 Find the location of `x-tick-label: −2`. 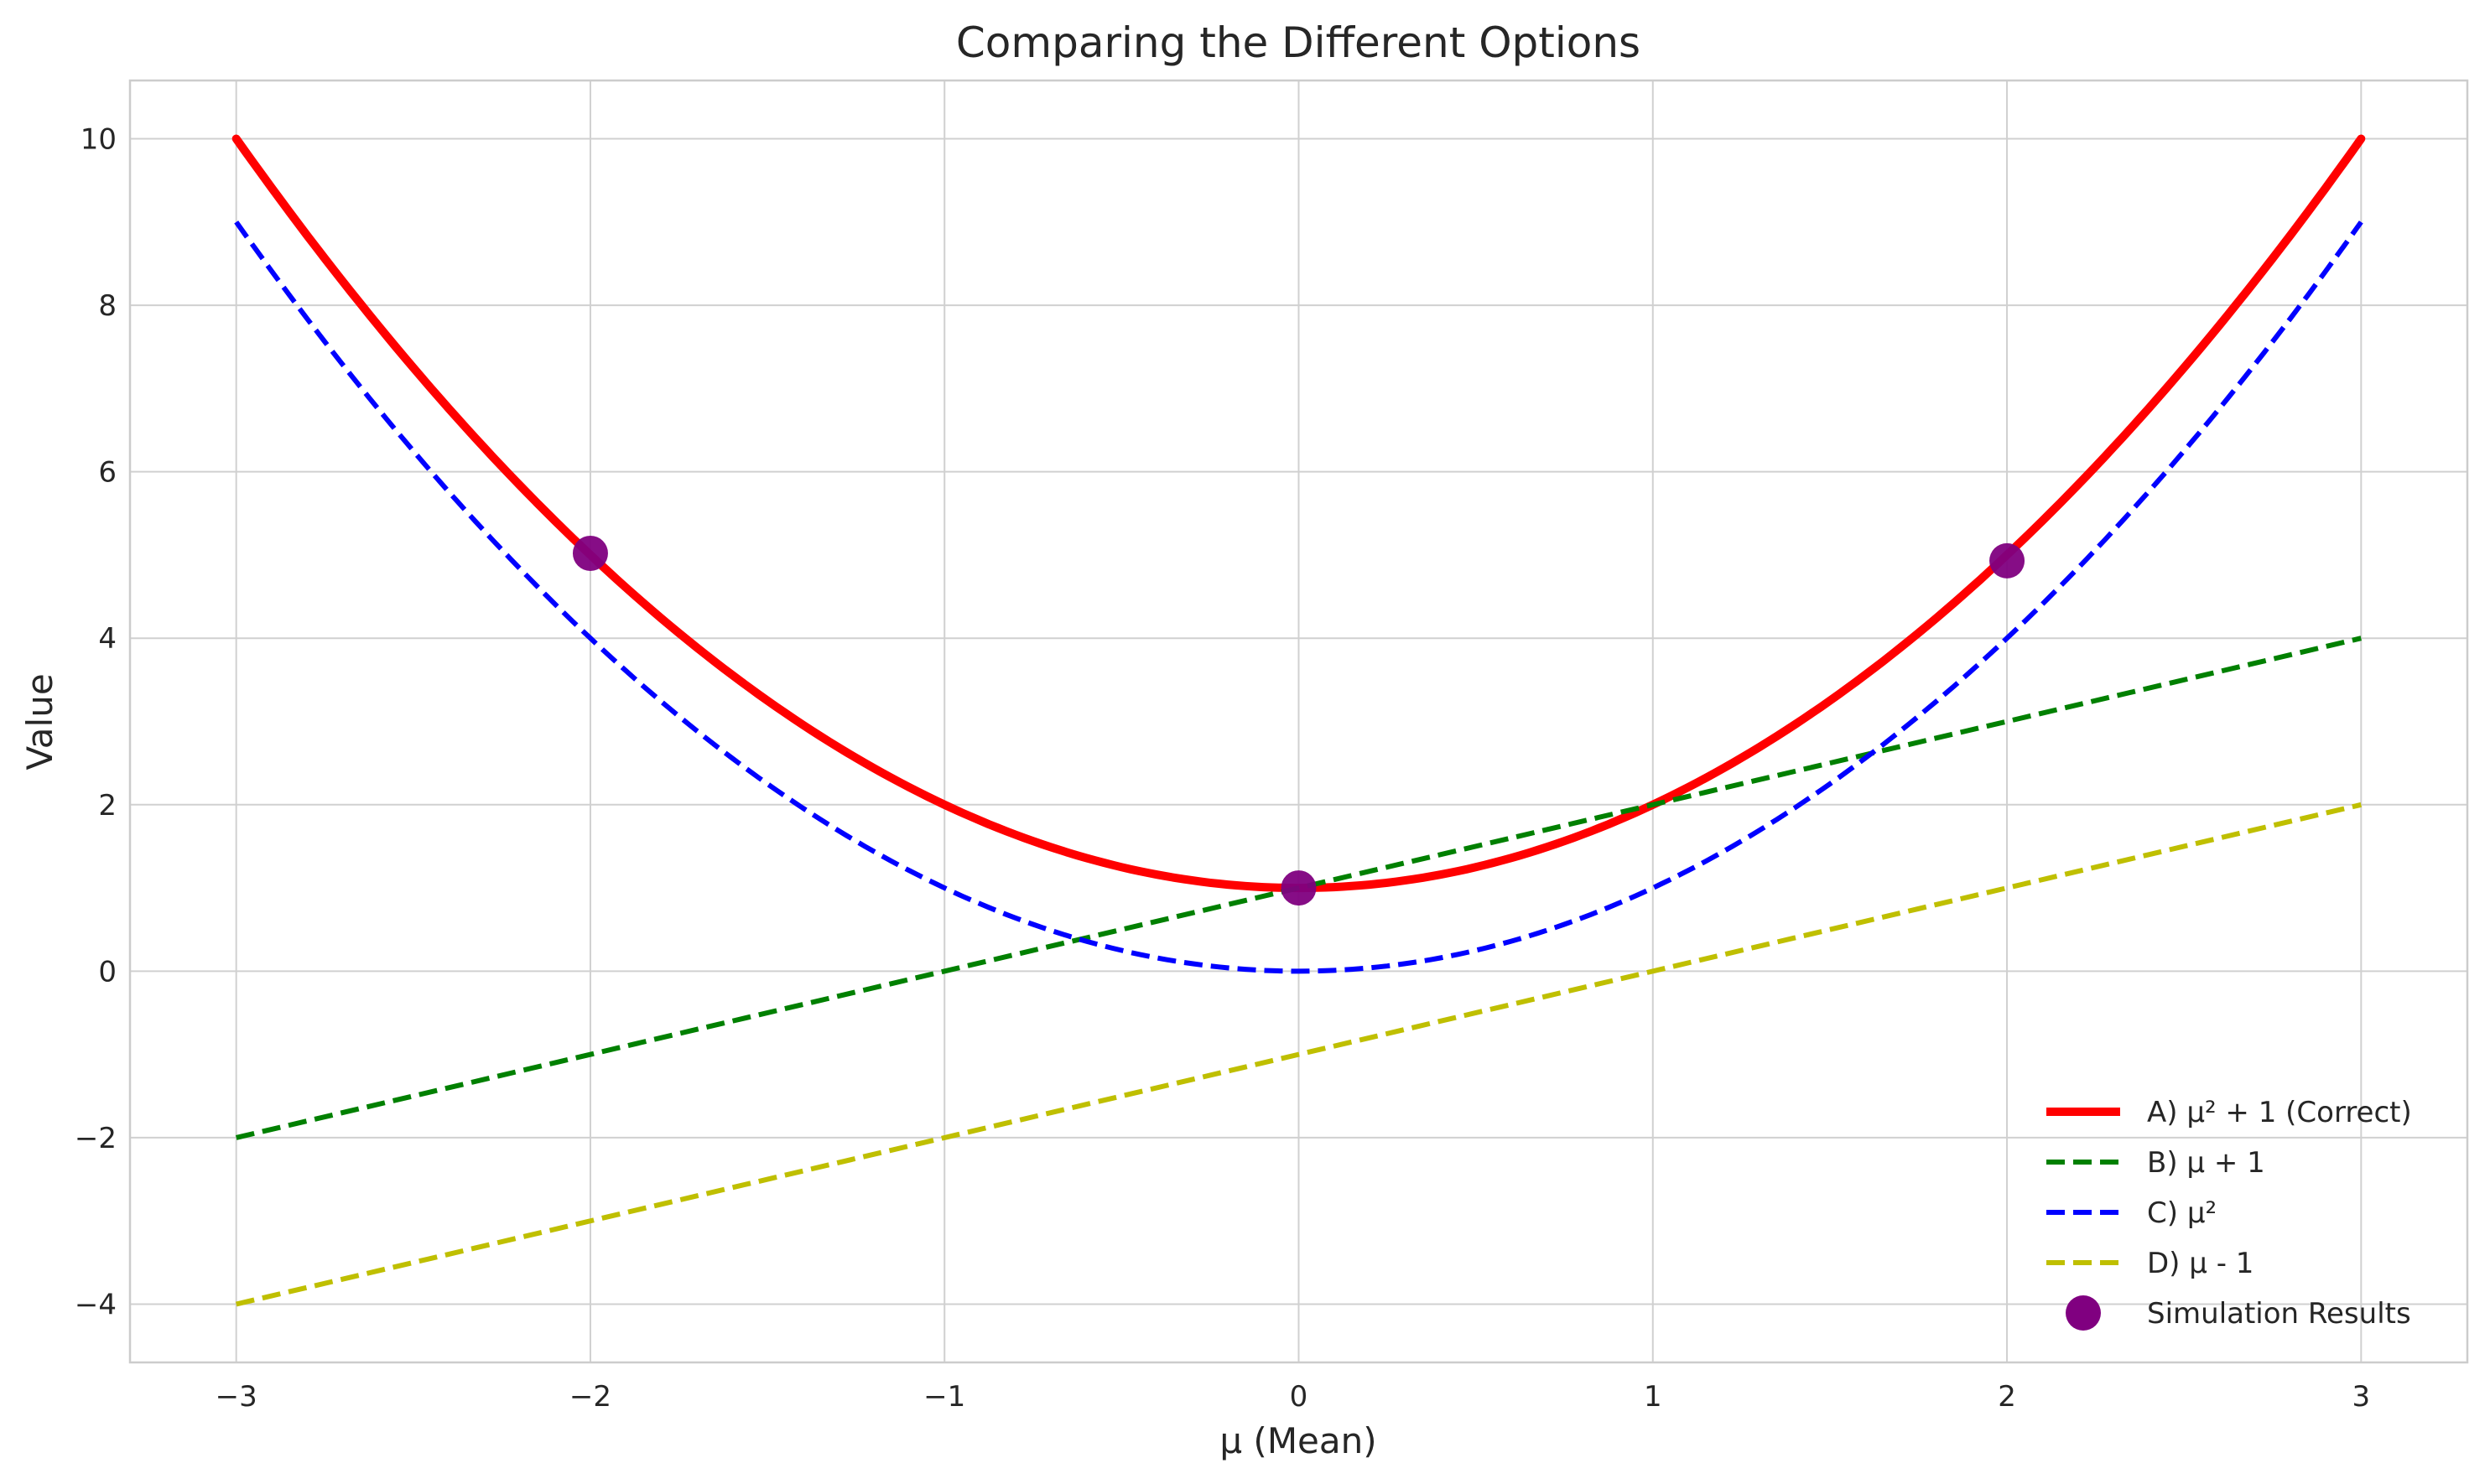

x-tick-label: −2 is located at coordinates (590, 1397).